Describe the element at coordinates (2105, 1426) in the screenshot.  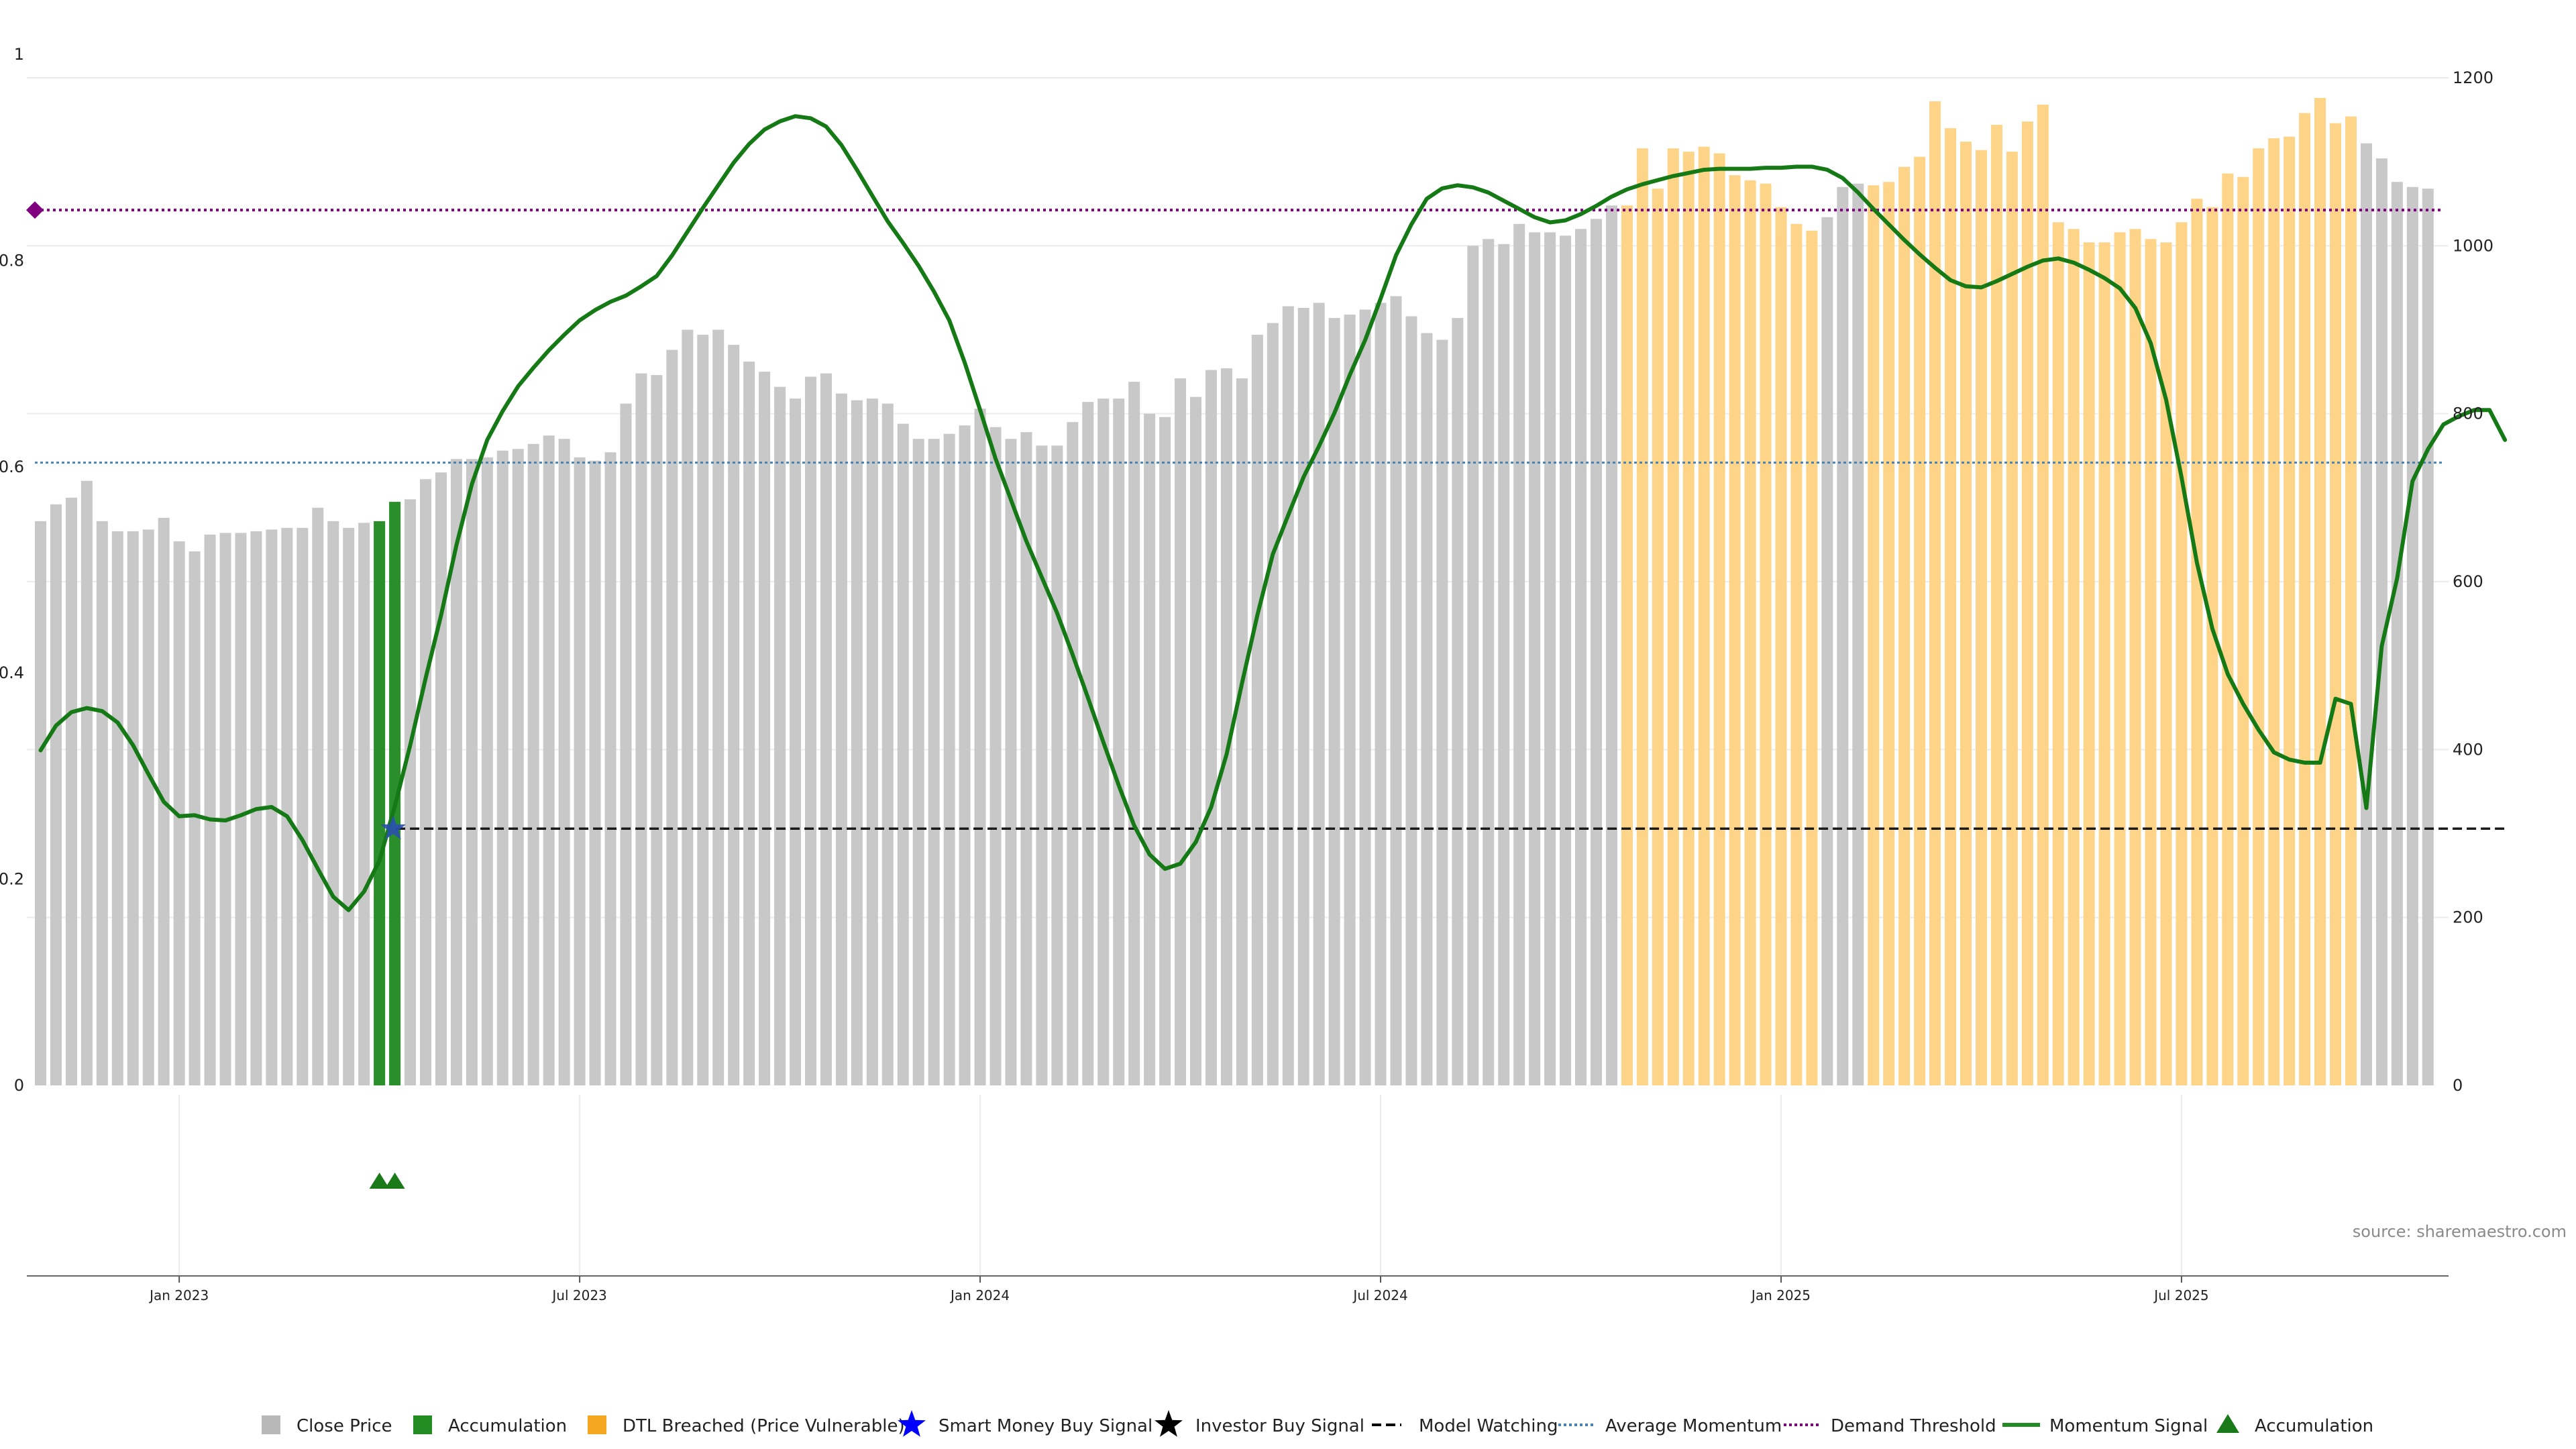
I see `legend-item: Momentum Signal` at that location.